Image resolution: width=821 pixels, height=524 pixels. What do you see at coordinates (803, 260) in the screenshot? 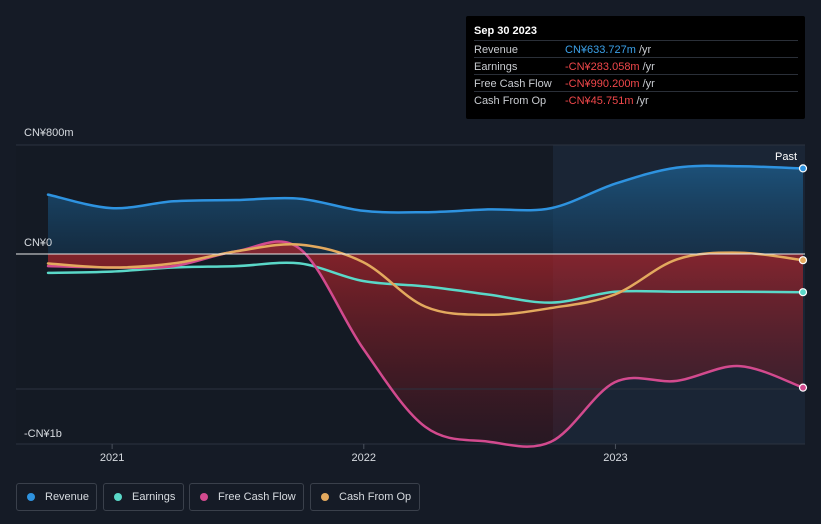
I see `end-point-cfo` at bounding box center [803, 260].